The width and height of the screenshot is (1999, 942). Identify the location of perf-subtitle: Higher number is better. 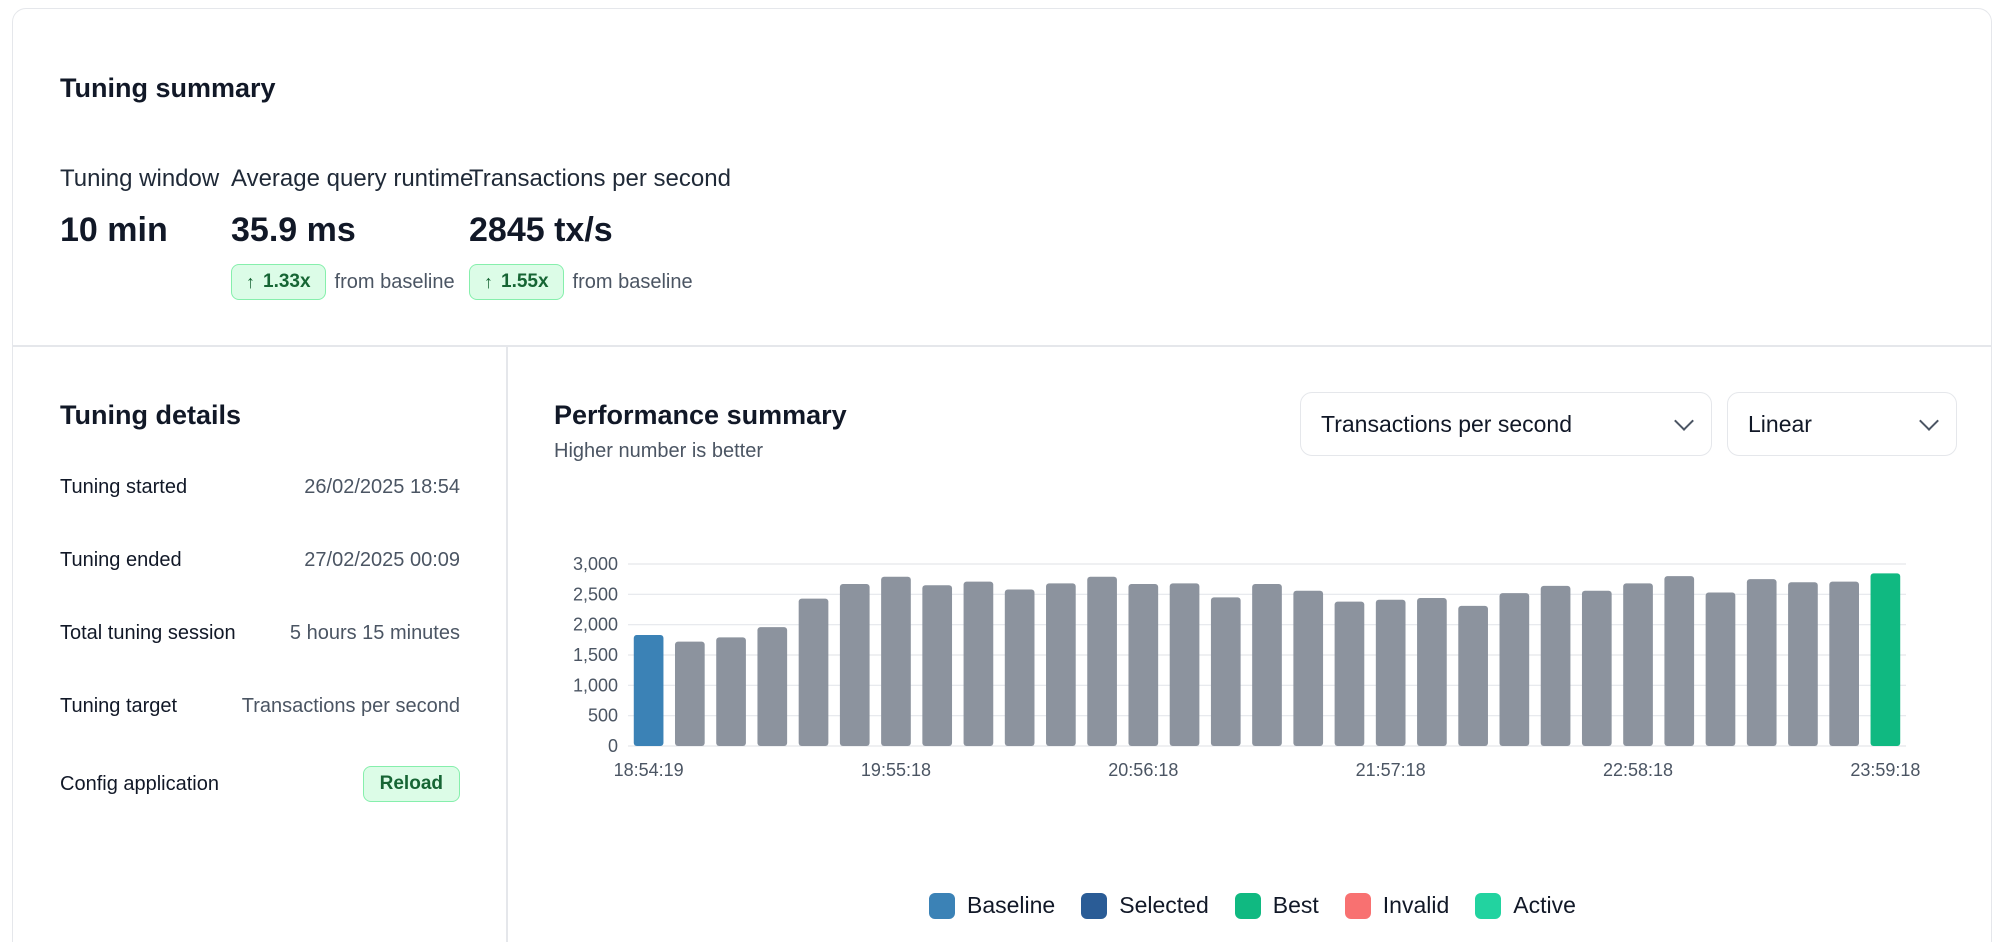
(658, 451).